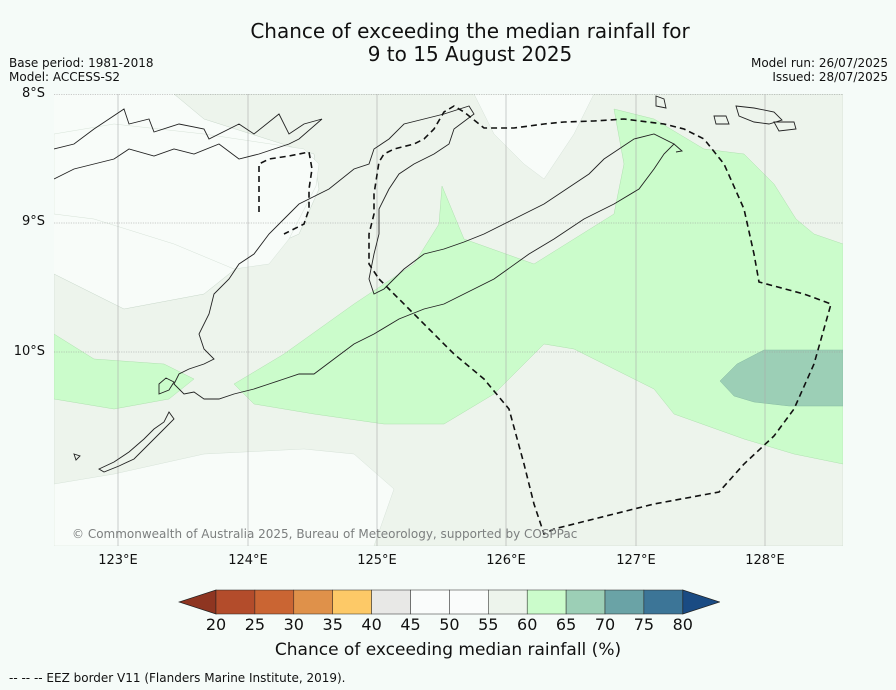 This screenshot has width=896, height=690. Describe the element at coordinates (566, 624) in the screenshot. I see `colorbar-tick-label: 65` at that location.